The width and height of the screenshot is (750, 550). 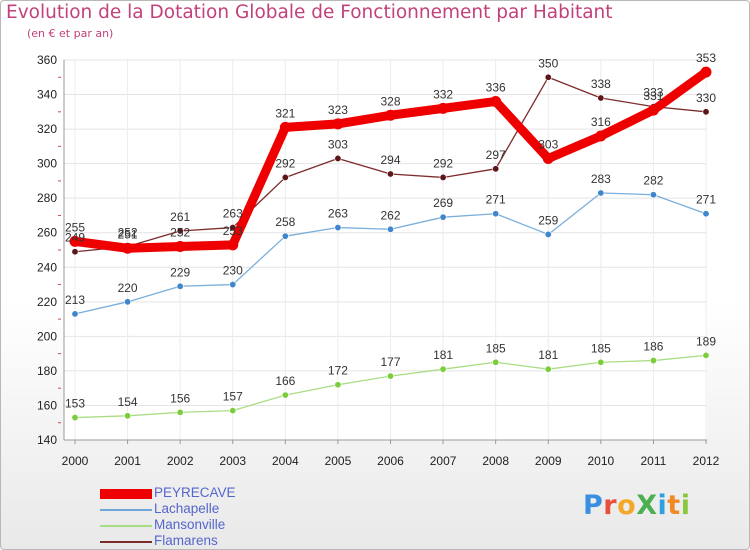 I want to click on data-label: 229, so click(x=180, y=272).